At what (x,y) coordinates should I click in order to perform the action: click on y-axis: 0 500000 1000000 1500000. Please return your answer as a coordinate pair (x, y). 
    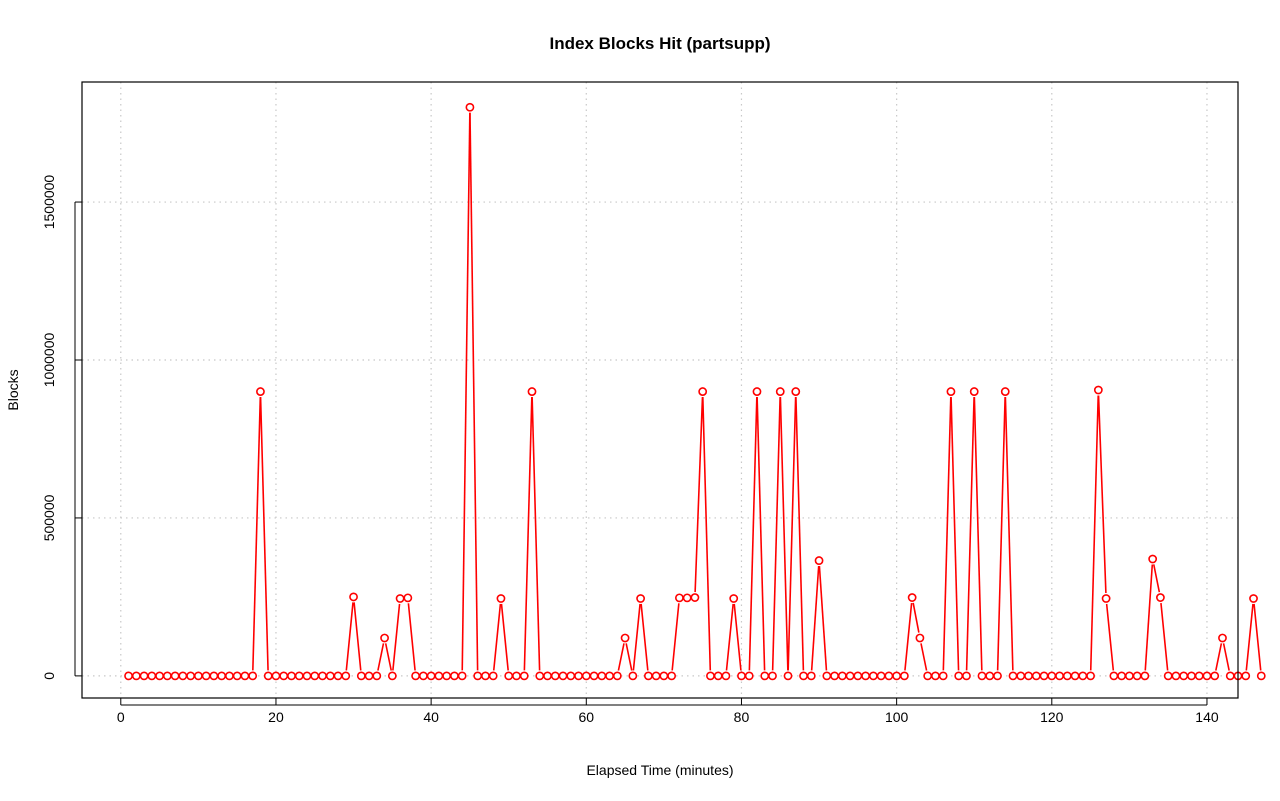
    Looking at the image, I should click on (61, 427).